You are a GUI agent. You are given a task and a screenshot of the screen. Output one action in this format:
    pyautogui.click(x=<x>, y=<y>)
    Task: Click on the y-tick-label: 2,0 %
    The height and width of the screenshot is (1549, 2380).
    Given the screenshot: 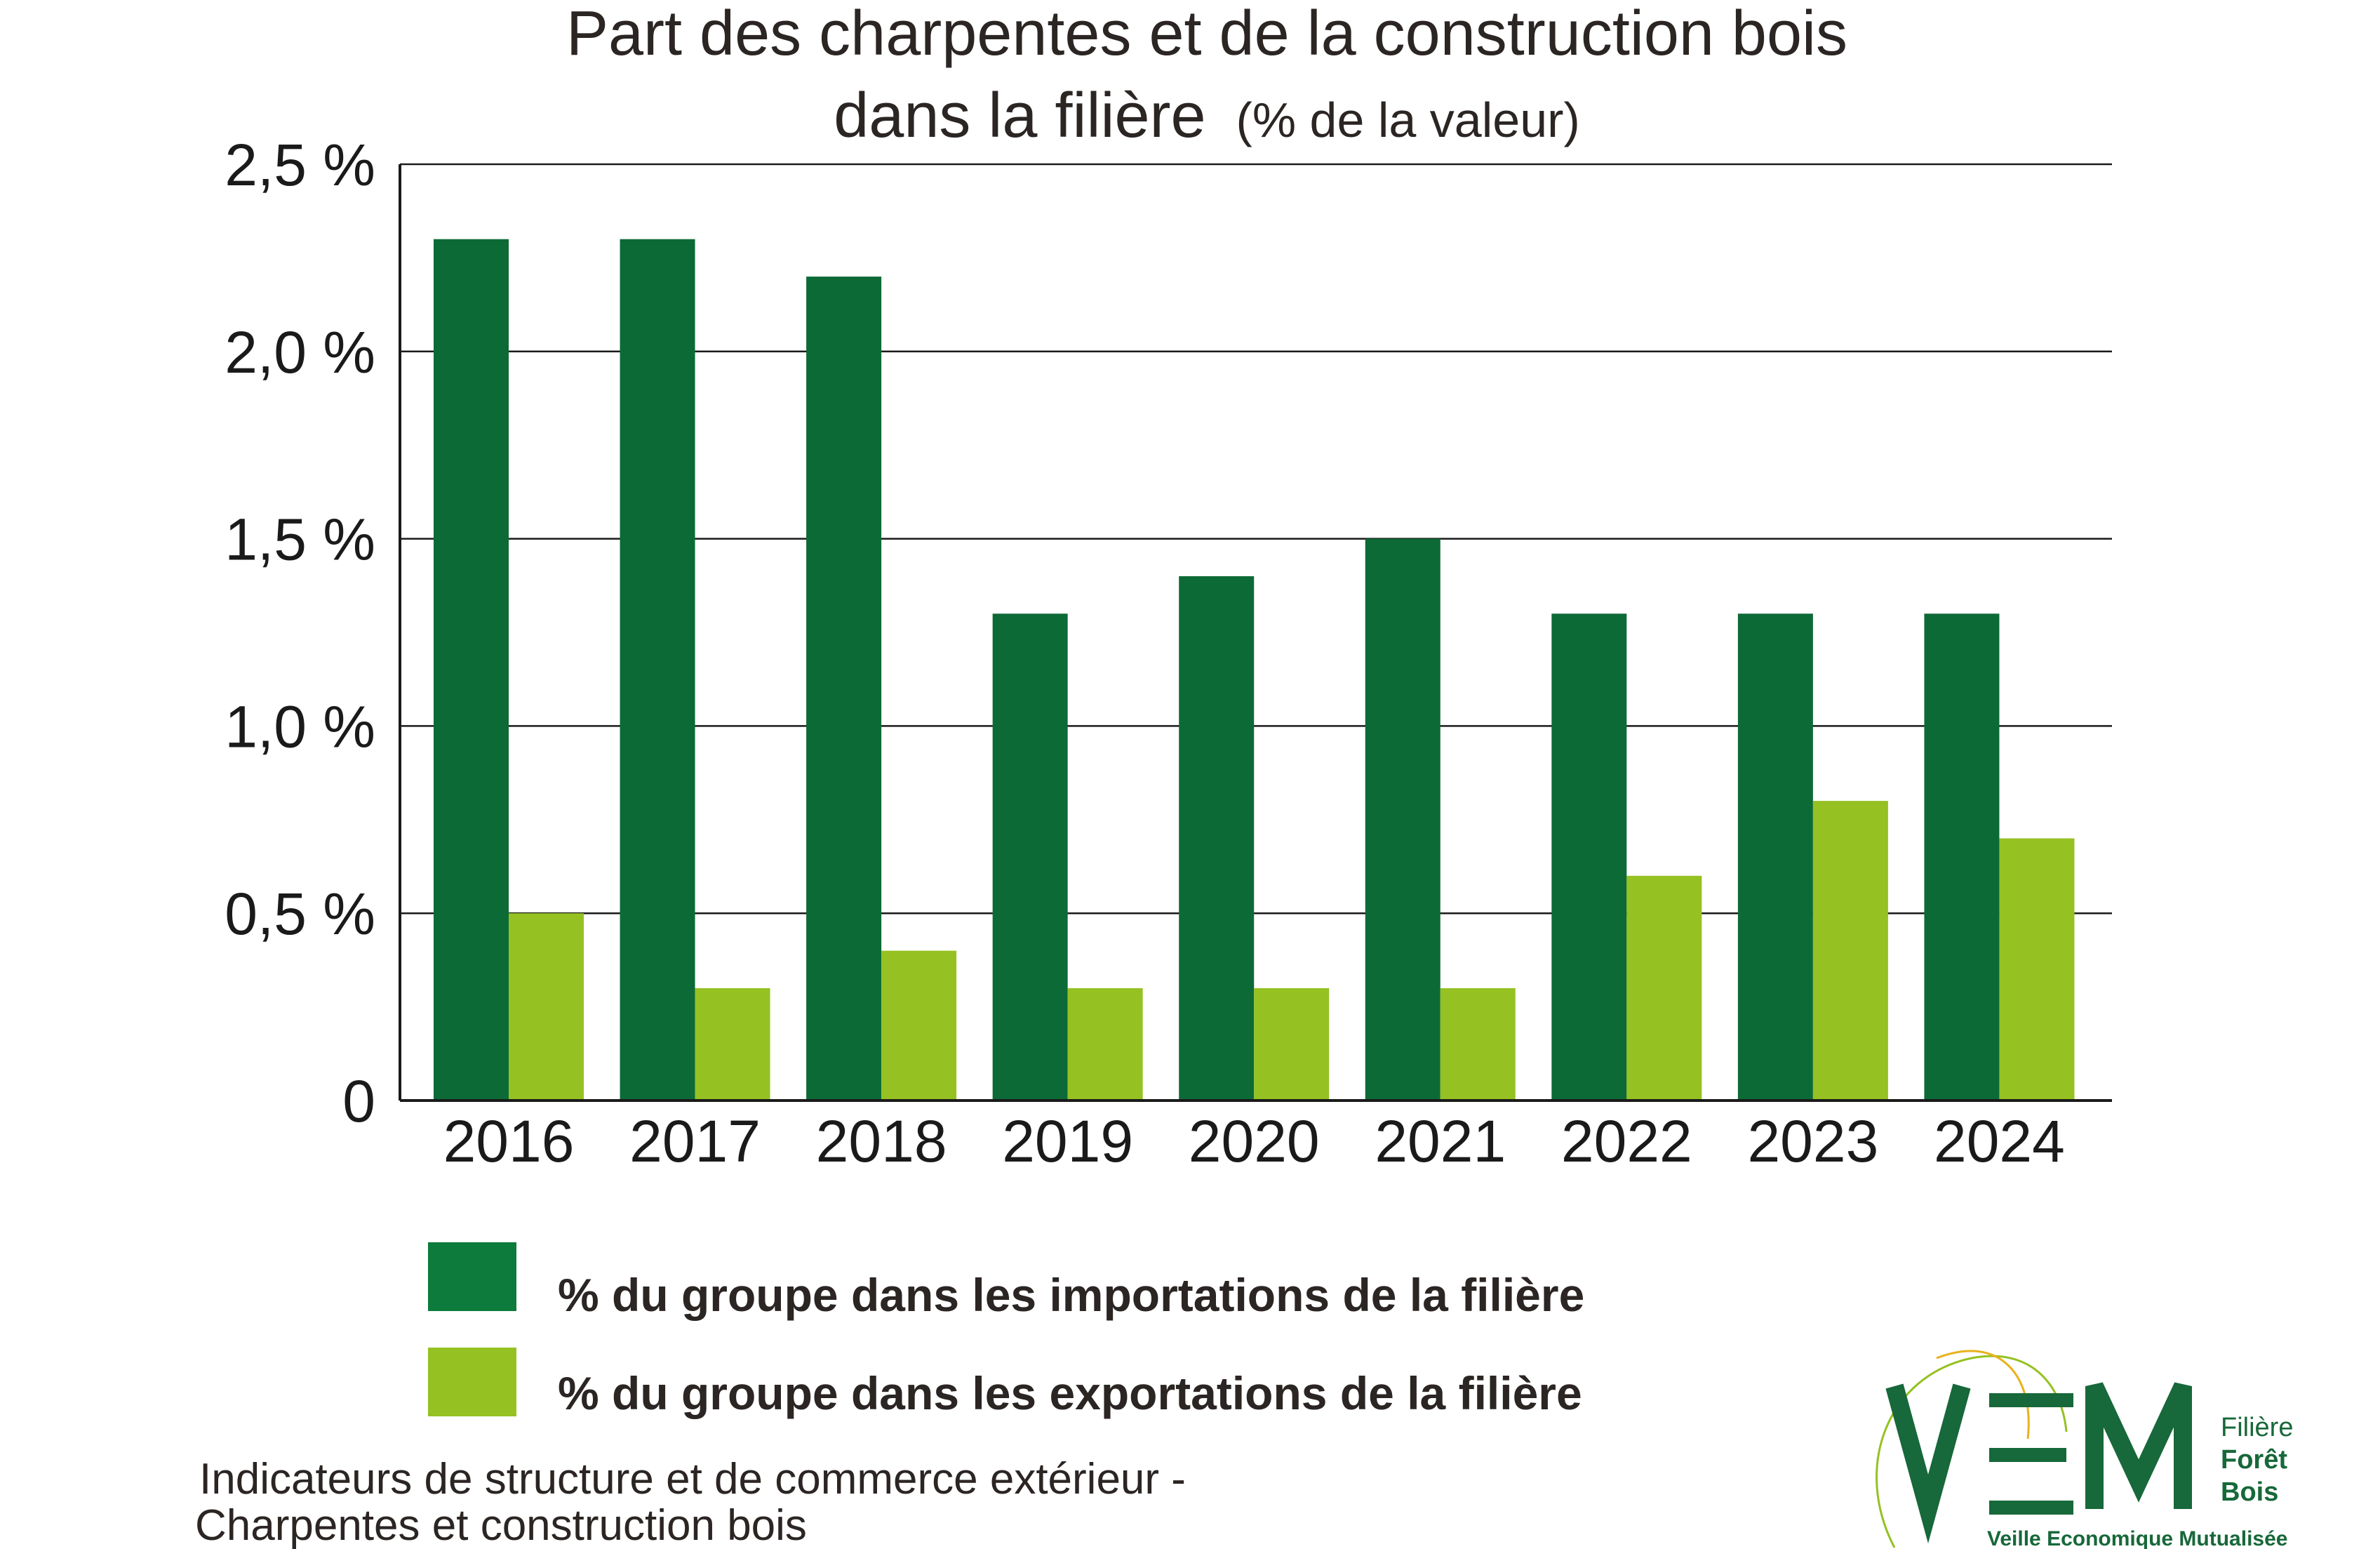 What is the action you would take?
    pyautogui.click(x=300, y=352)
    